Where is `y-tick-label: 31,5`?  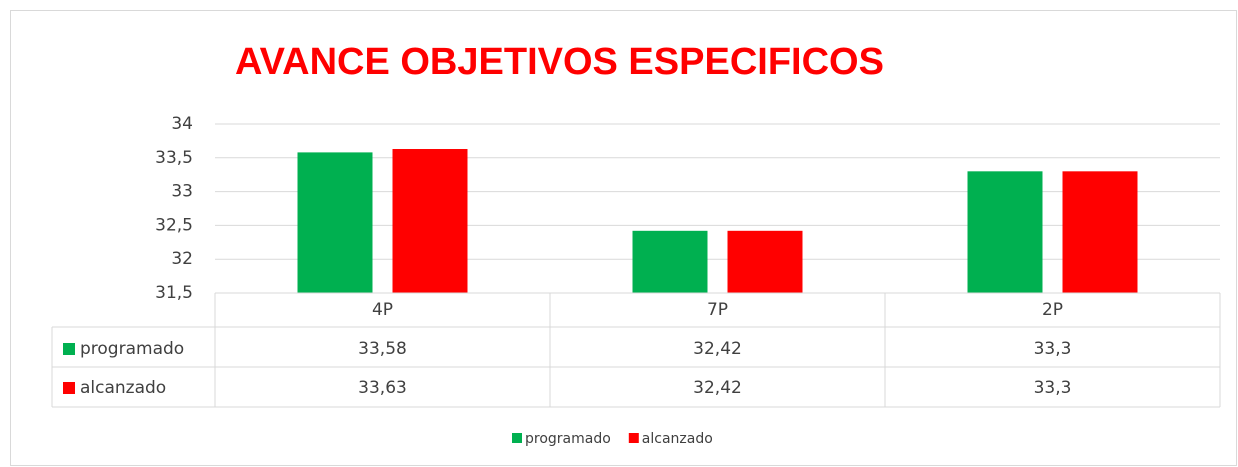 y-tick-label: 31,5 is located at coordinates (174, 293).